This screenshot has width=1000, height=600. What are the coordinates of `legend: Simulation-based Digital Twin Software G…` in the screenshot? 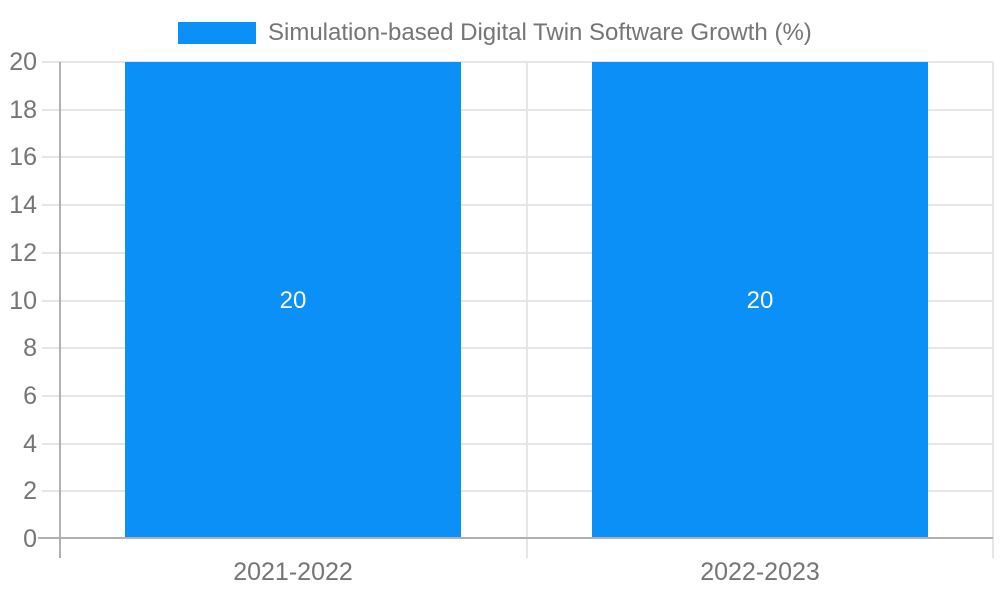 It's located at (495, 33).